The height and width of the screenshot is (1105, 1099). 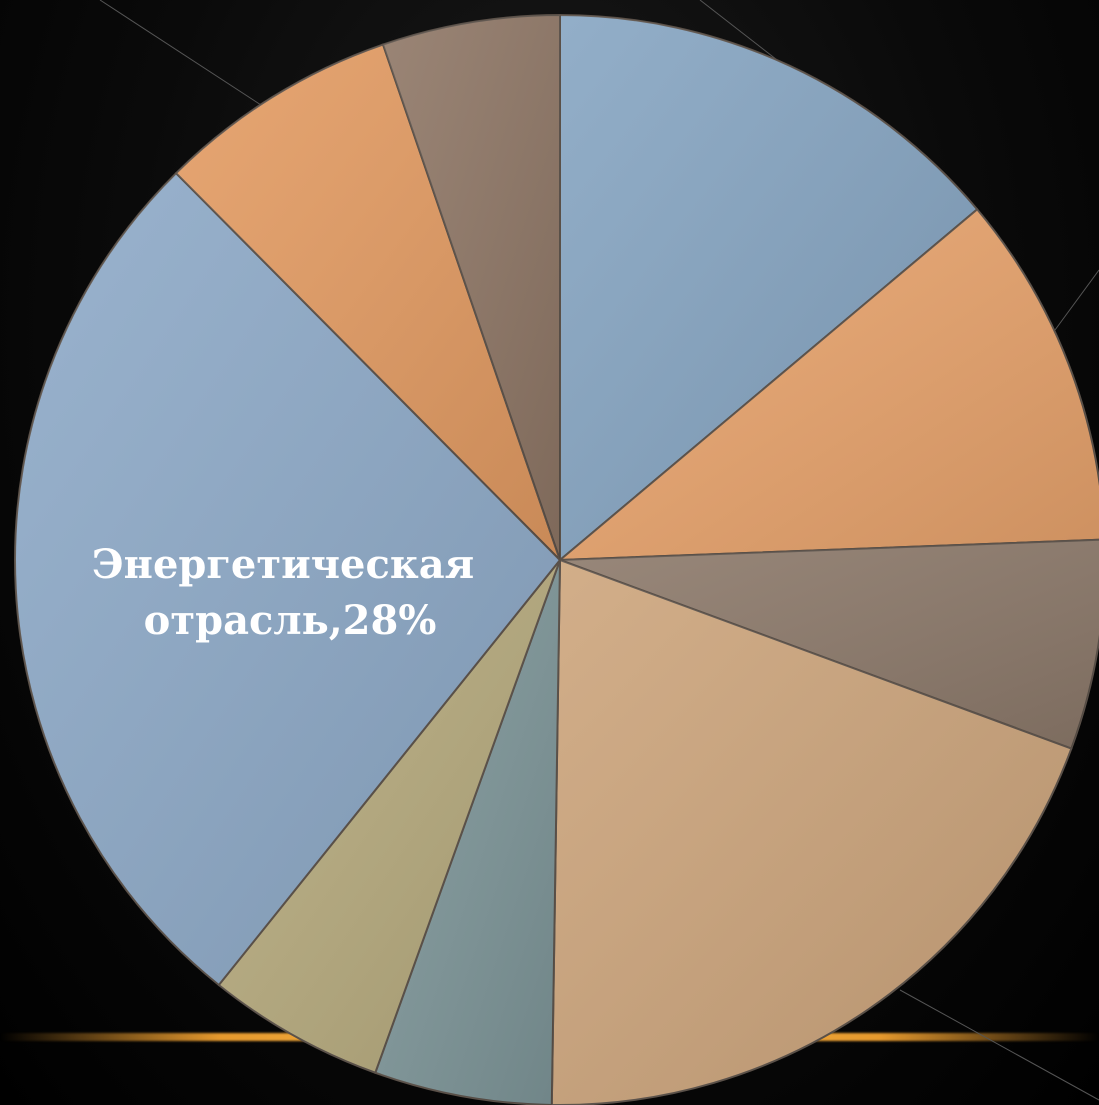 I want to click on data-label-line1: Энергетическая, so click(x=283, y=564).